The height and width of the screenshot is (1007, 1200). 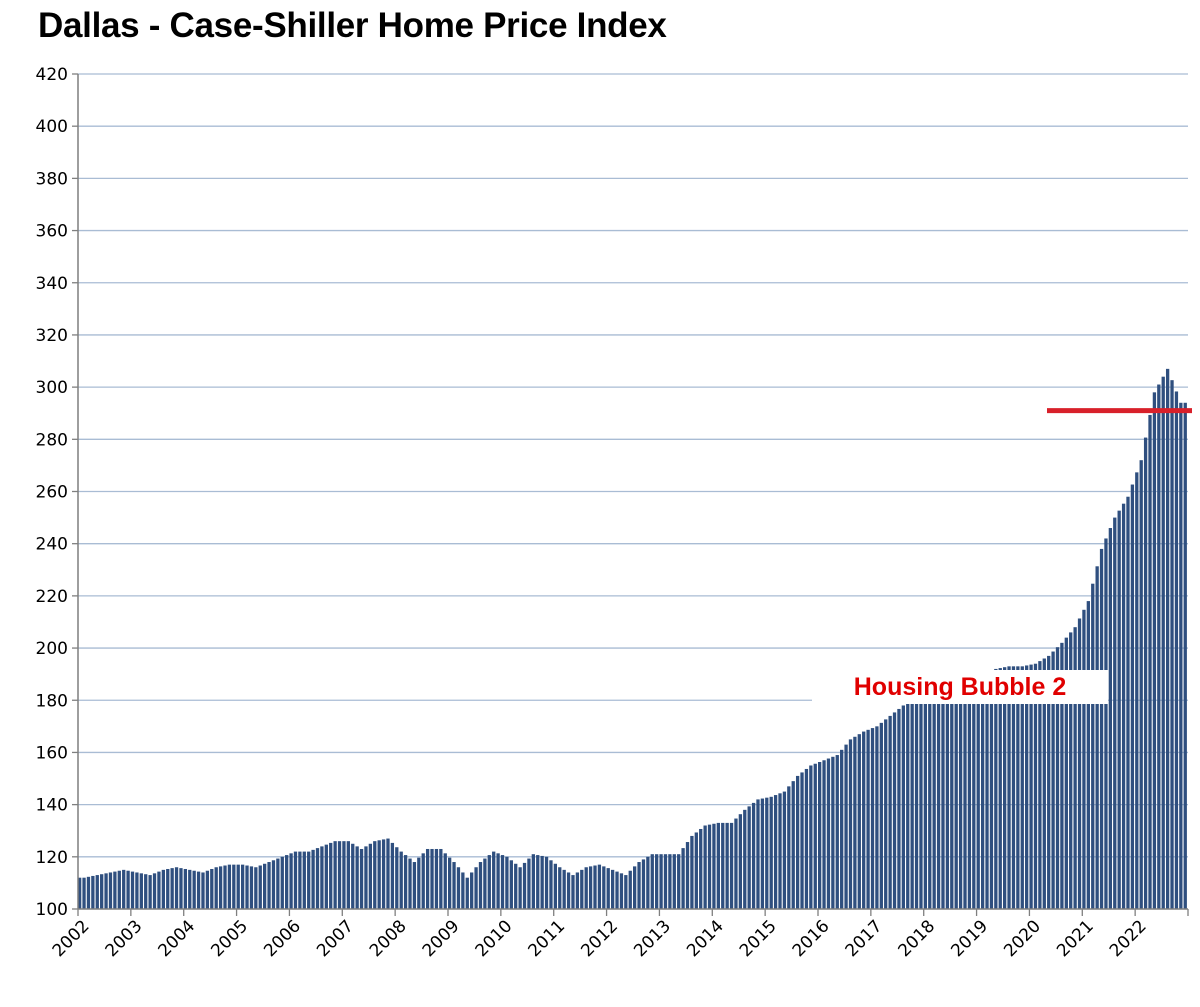 What do you see at coordinates (577, 890) in the screenshot?
I see `bar-2011-m6` at bounding box center [577, 890].